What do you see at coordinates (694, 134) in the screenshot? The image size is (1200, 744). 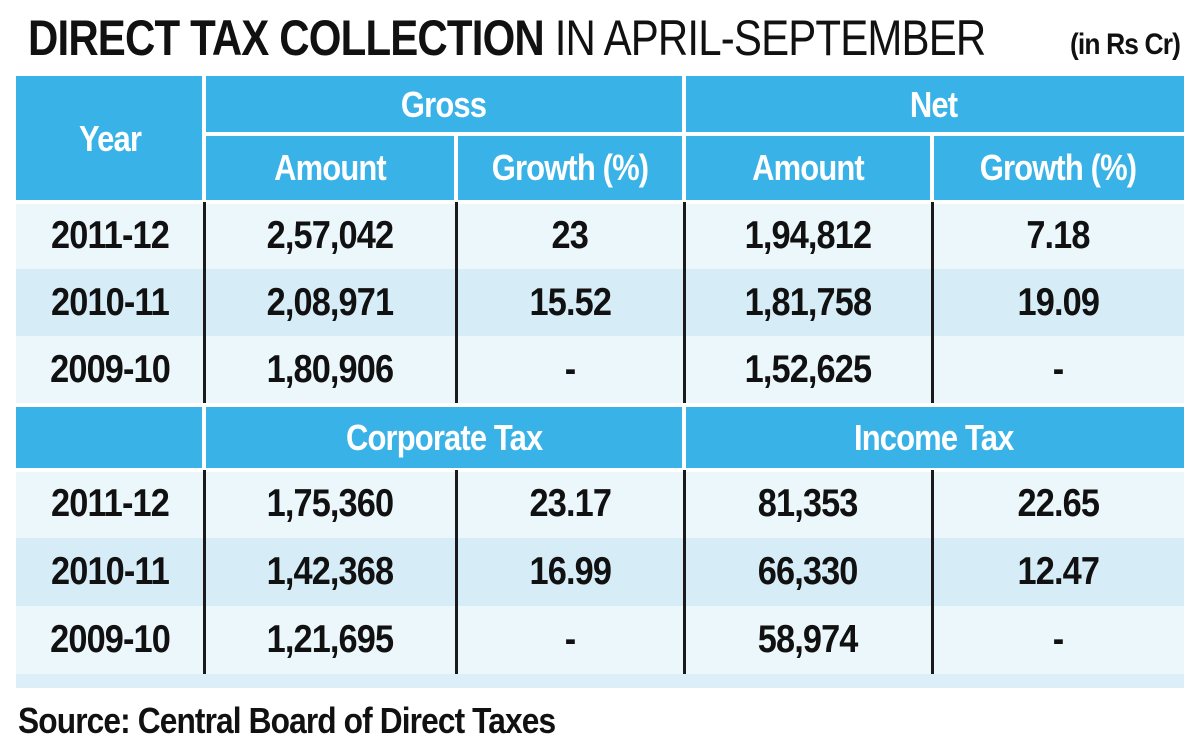 I see `header-separator` at bounding box center [694, 134].